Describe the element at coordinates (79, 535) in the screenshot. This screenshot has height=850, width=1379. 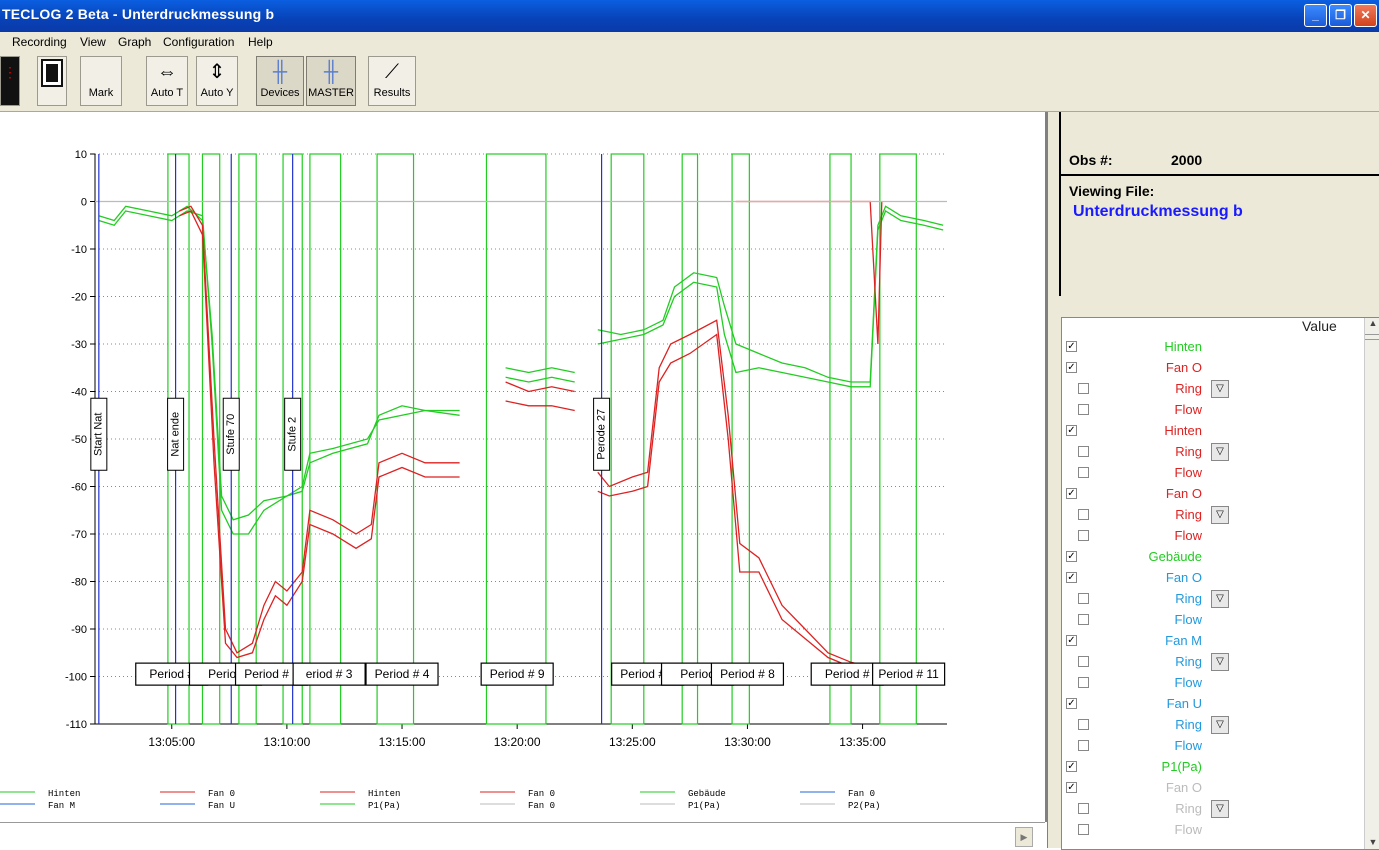
I see `y-tick-label: -70` at that location.